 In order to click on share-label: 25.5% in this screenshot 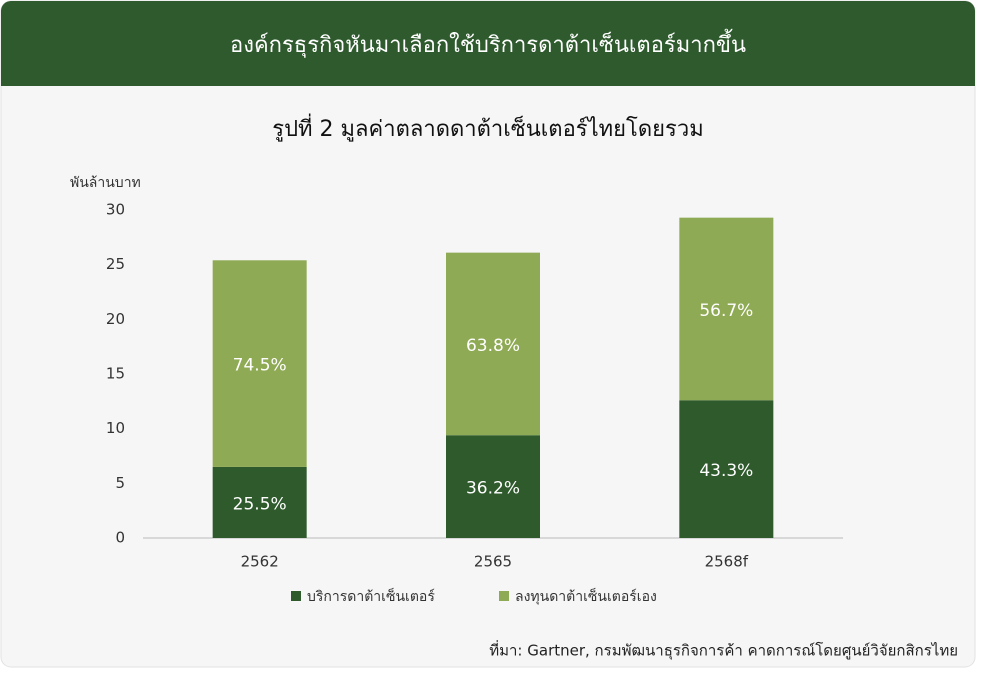, I will do `click(260, 504)`.